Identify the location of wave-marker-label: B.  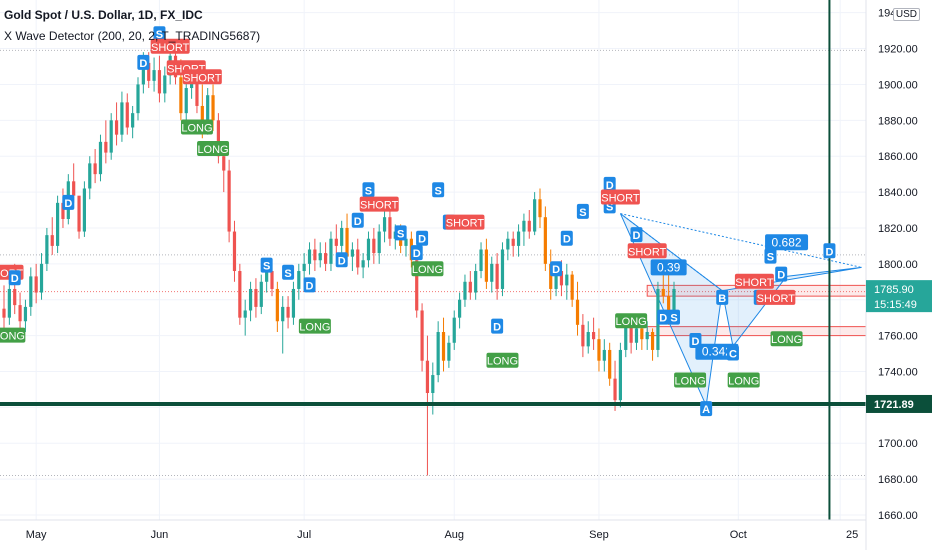
(722, 299).